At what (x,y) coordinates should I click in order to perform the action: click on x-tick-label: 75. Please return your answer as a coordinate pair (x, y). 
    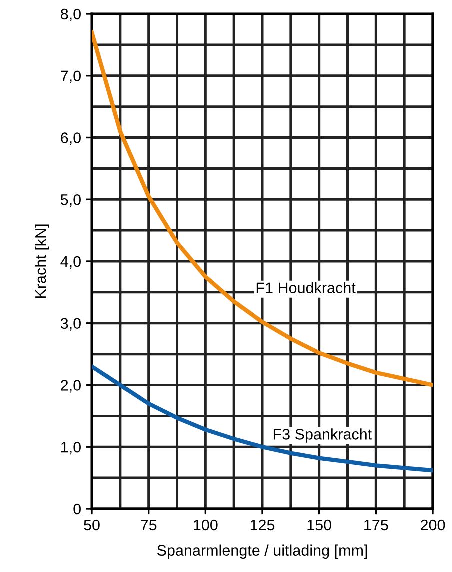
    Looking at the image, I should click on (149, 525).